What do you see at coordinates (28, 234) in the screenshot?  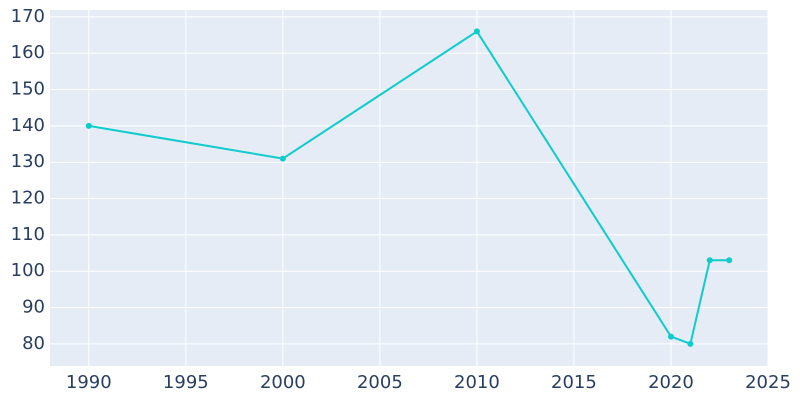 I see `y-tick-label: 110` at bounding box center [28, 234].